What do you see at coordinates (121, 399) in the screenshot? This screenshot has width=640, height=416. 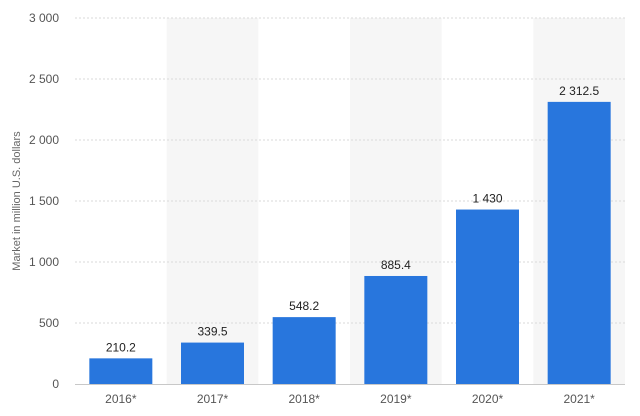 I see `x-tick-label: 2016*` at bounding box center [121, 399].